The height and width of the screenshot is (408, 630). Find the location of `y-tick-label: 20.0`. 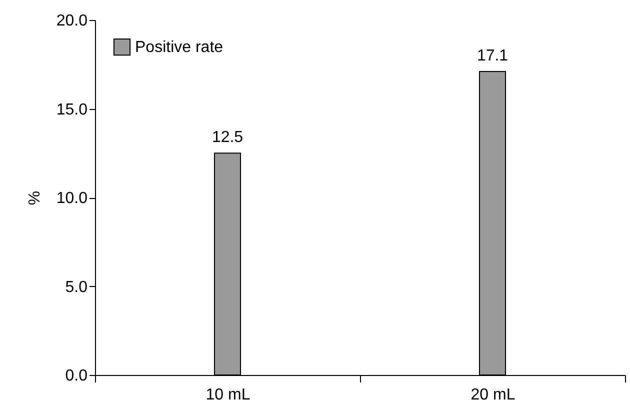

y-tick-label: 20.0 is located at coordinates (72, 21).